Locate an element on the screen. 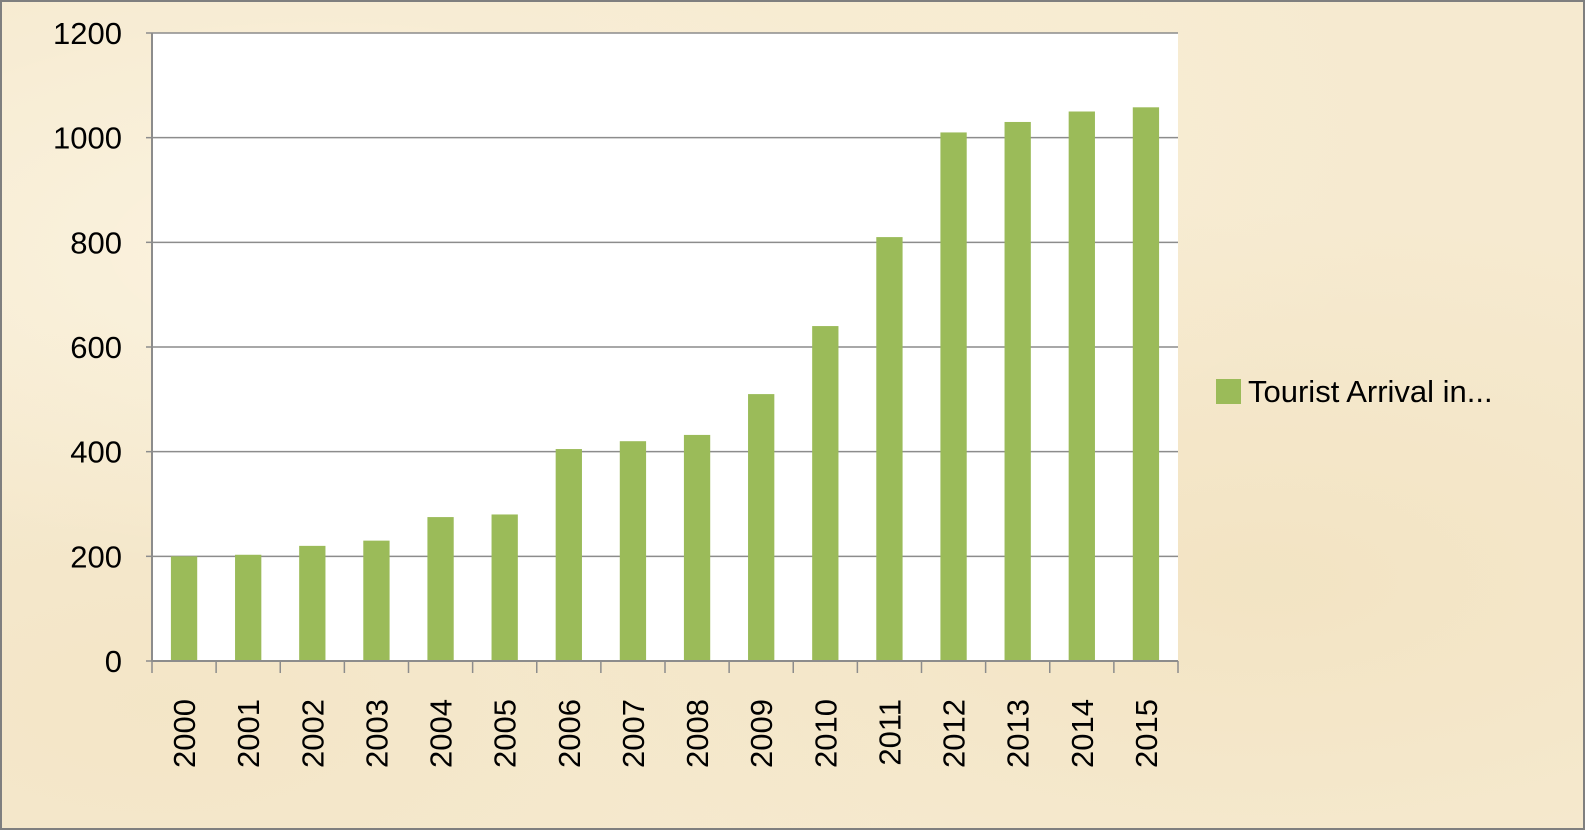 The width and height of the screenshot is (1585, 830). y-tick-label: 400 is located at coordinates (96, 452).